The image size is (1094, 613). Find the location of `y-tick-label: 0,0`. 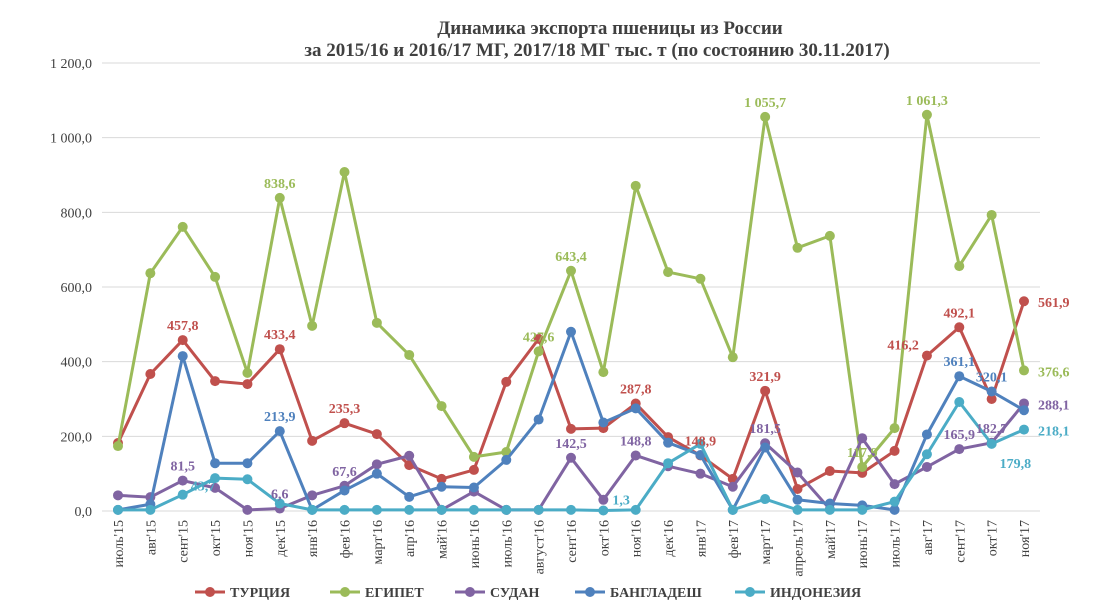

y-tick-label: 0,0 is located at coordinates (84, 512).